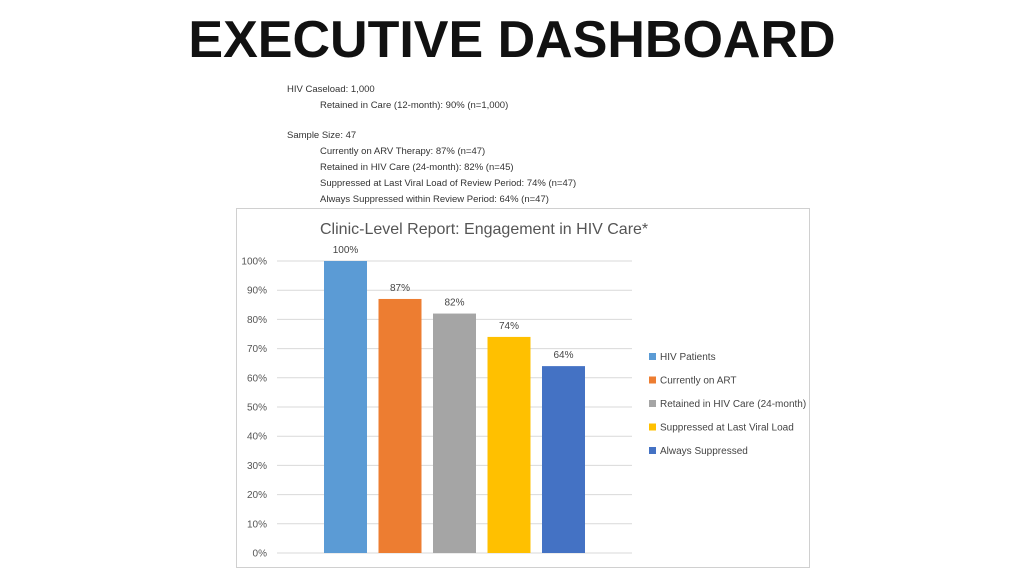 This screenshot has height=576, width=1024. Describe the element at coordinates (733, 404) in the screenshot. I see `legend-entry: Retained in HIV Care (24-month)` at that location.